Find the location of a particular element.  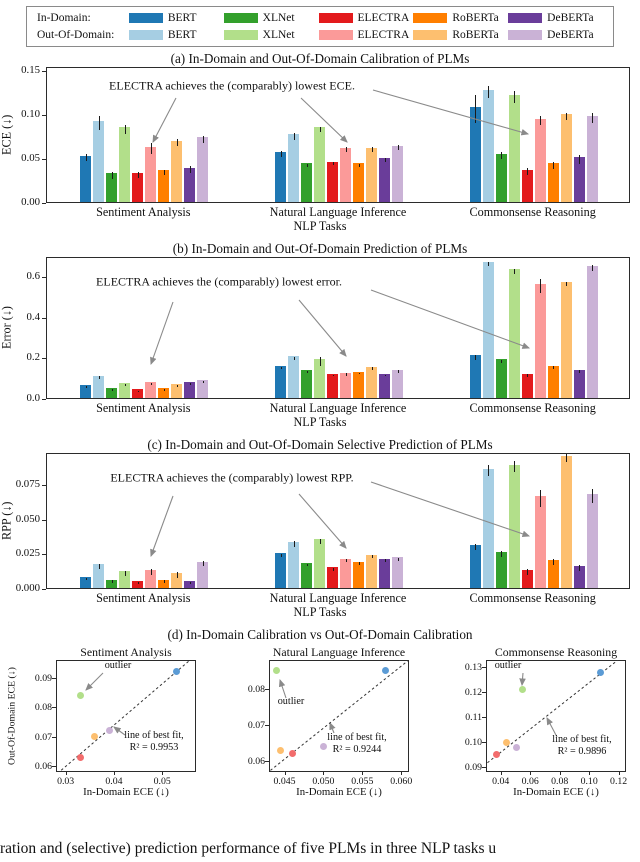

scatter-point-electra is located at coordinates (80, 757).